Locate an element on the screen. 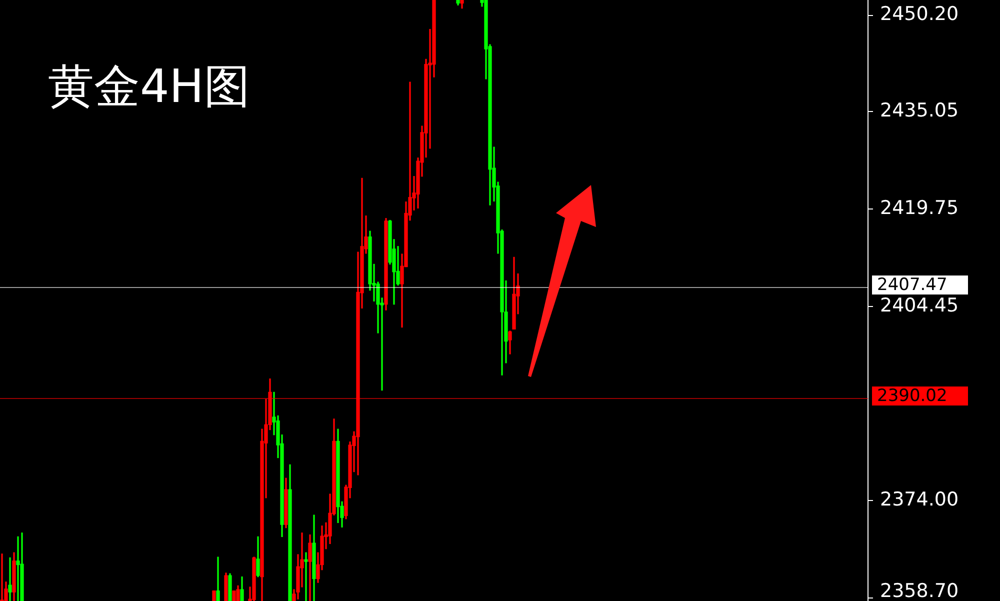 This screenshot has height=601, width=1000. y-tick-label: 2404.45 is located at coordinates (919, 305).